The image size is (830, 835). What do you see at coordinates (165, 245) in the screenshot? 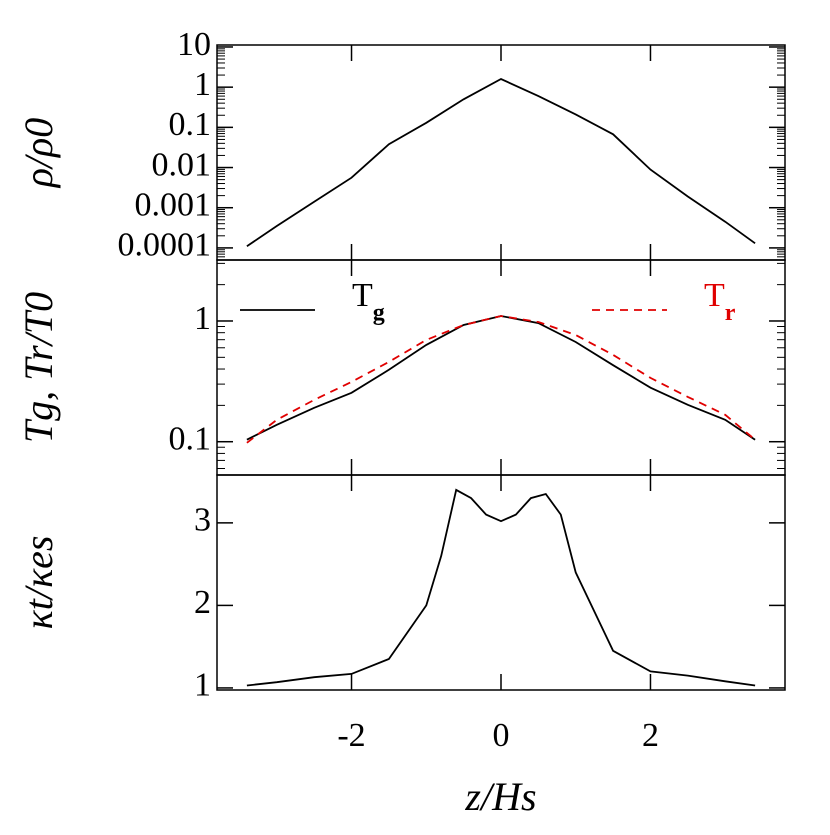
I see `y-tick-label: 0.0001` at bounding box center [165, 245].